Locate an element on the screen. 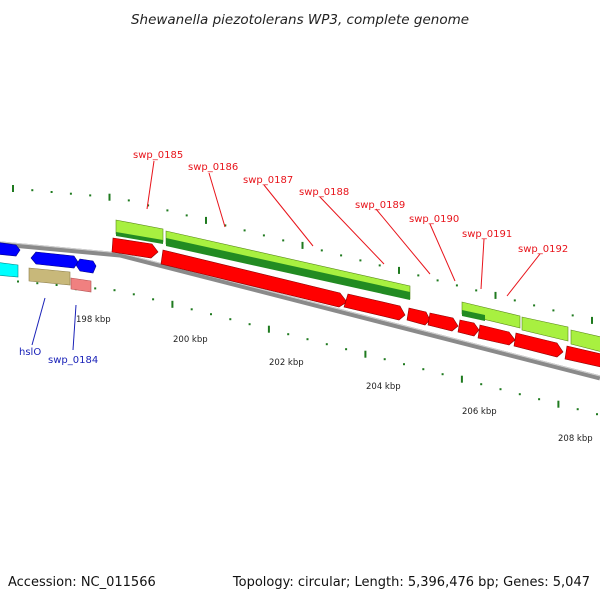 The height and width of the screenshot is (600, 600). gene-olive-hslo is located at coordinates (49, 276).